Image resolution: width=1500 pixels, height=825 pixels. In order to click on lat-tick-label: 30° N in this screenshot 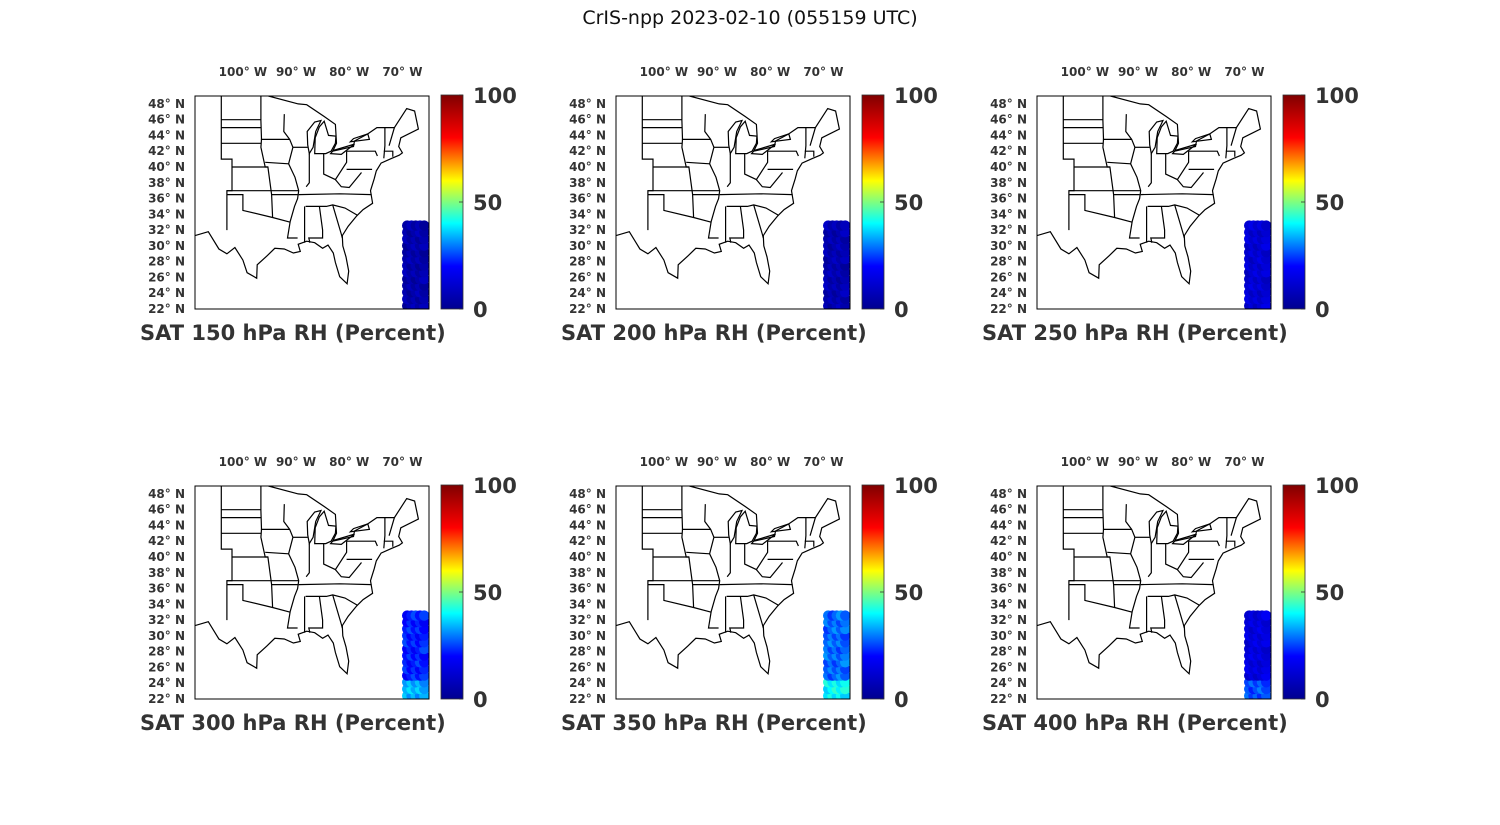, I will do `click(166, 636)`.